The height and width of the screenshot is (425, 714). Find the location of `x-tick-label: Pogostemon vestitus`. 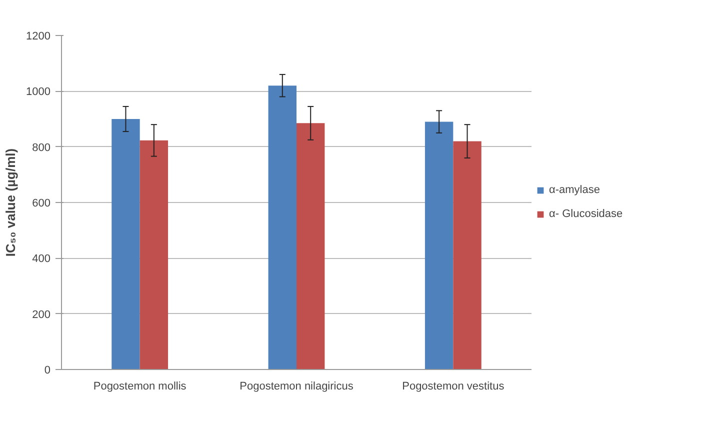

x-tick-label: Pogostemon vestitus is located at coordinates (453, 386).